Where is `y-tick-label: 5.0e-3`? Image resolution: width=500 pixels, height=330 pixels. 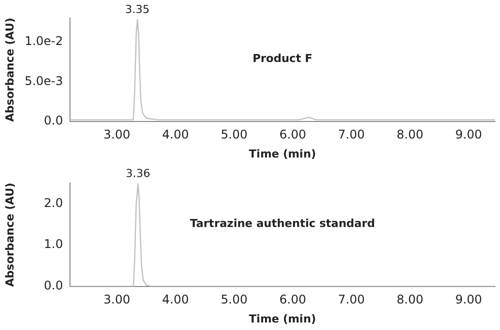
y-tick-label: 5.0e-3 is located at coordinates (43, 81).